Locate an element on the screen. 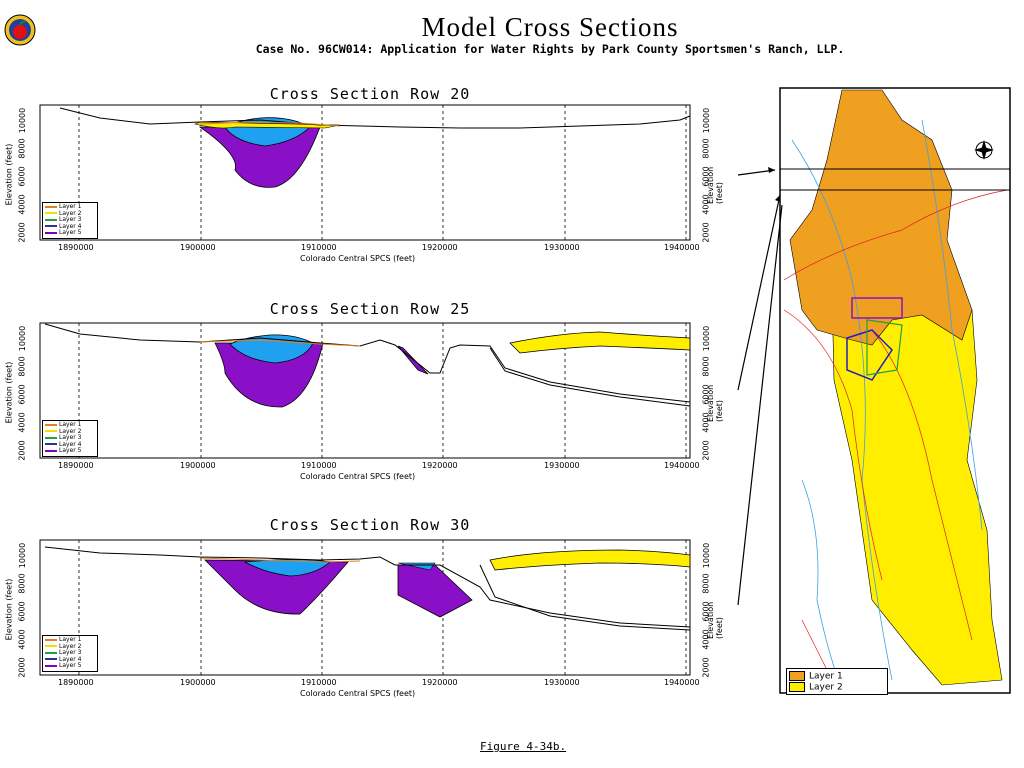  cross-section-row-25-plot is located at coordinates (365, 390).